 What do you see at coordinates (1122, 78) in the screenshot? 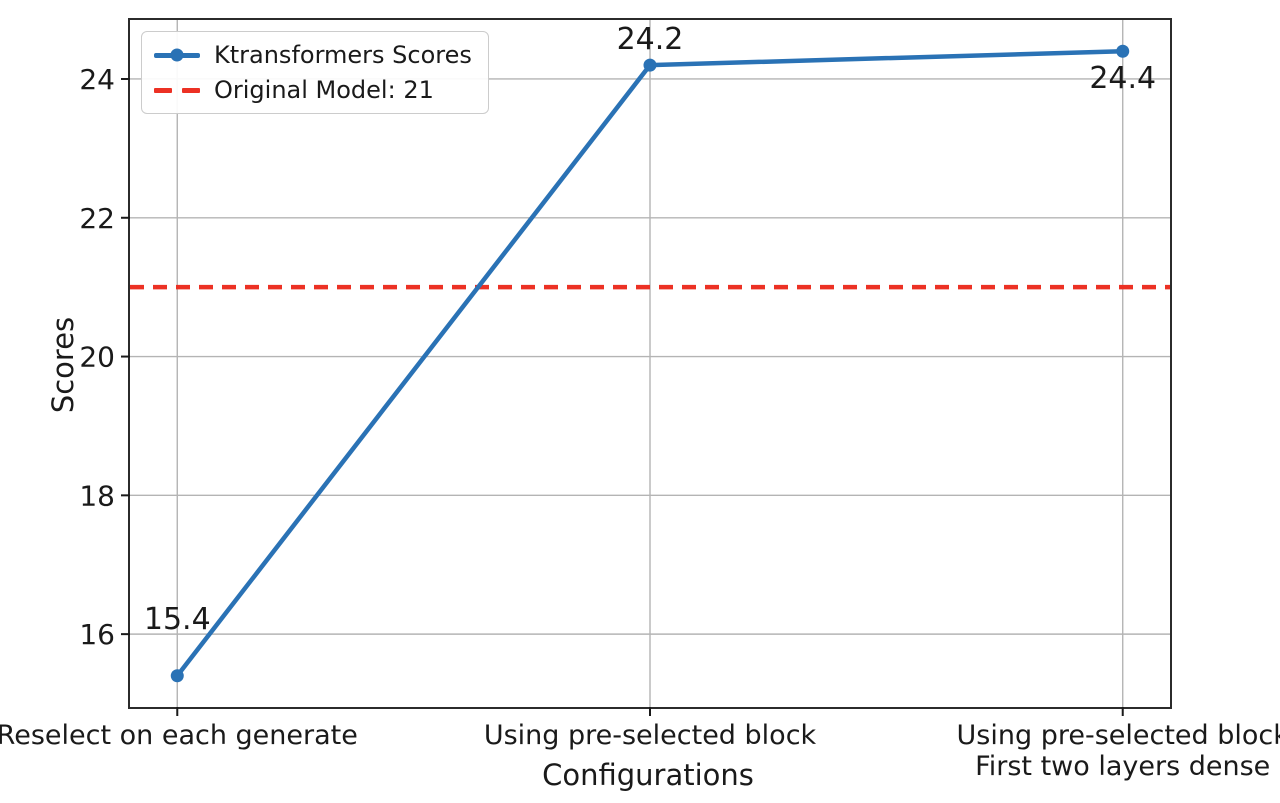
I see `annotation-label: 24.4` at bounding box center [1122, 78].